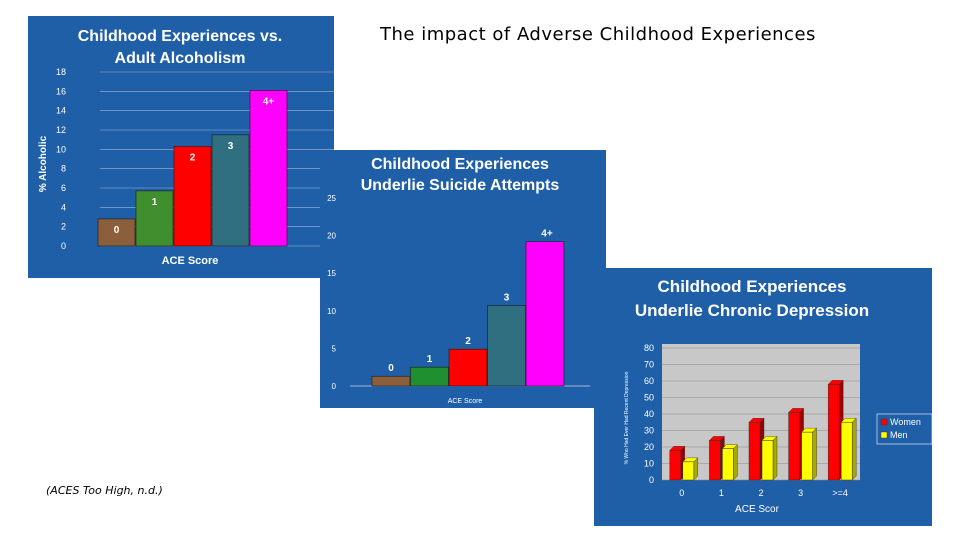 This screenshot has height=540, width=960. I want to click on y-axis-label: % Alcoholic, so click(43, 163).